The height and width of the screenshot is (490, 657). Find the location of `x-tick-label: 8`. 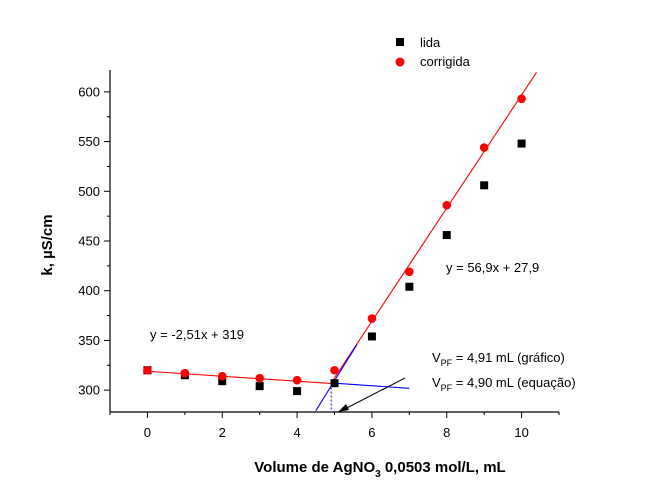

x-tick-label: 8 is located at coordinates (446, 432).